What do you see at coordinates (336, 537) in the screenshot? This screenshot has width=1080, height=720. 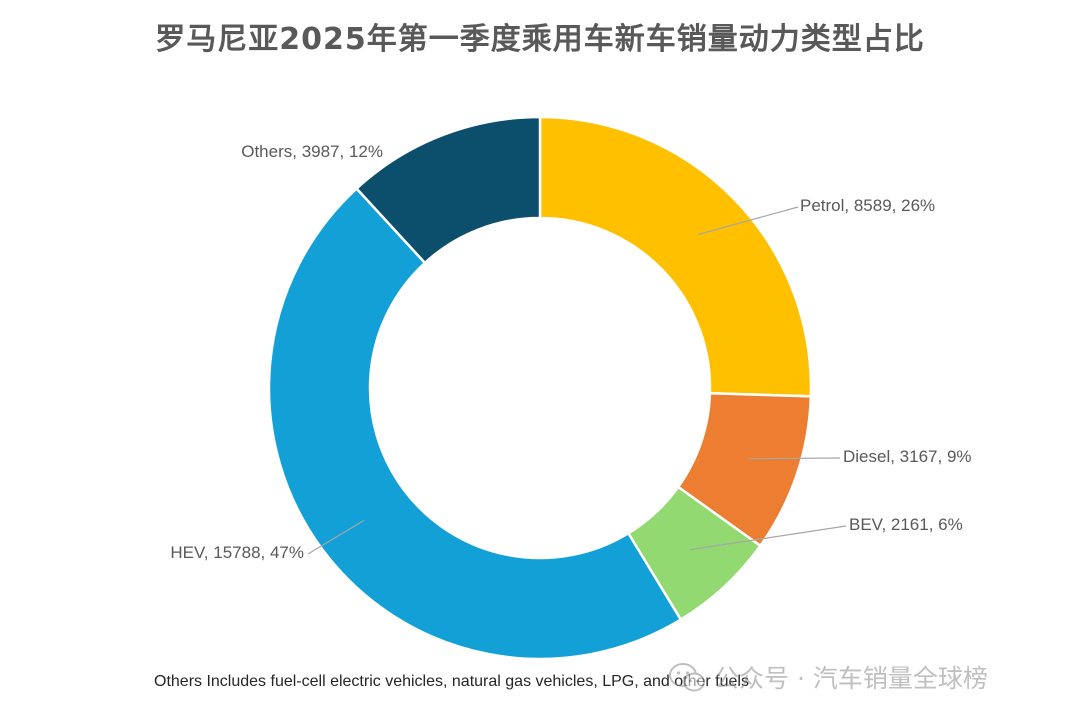 I see `leader-line-hev` at bounding box center [336, 537].